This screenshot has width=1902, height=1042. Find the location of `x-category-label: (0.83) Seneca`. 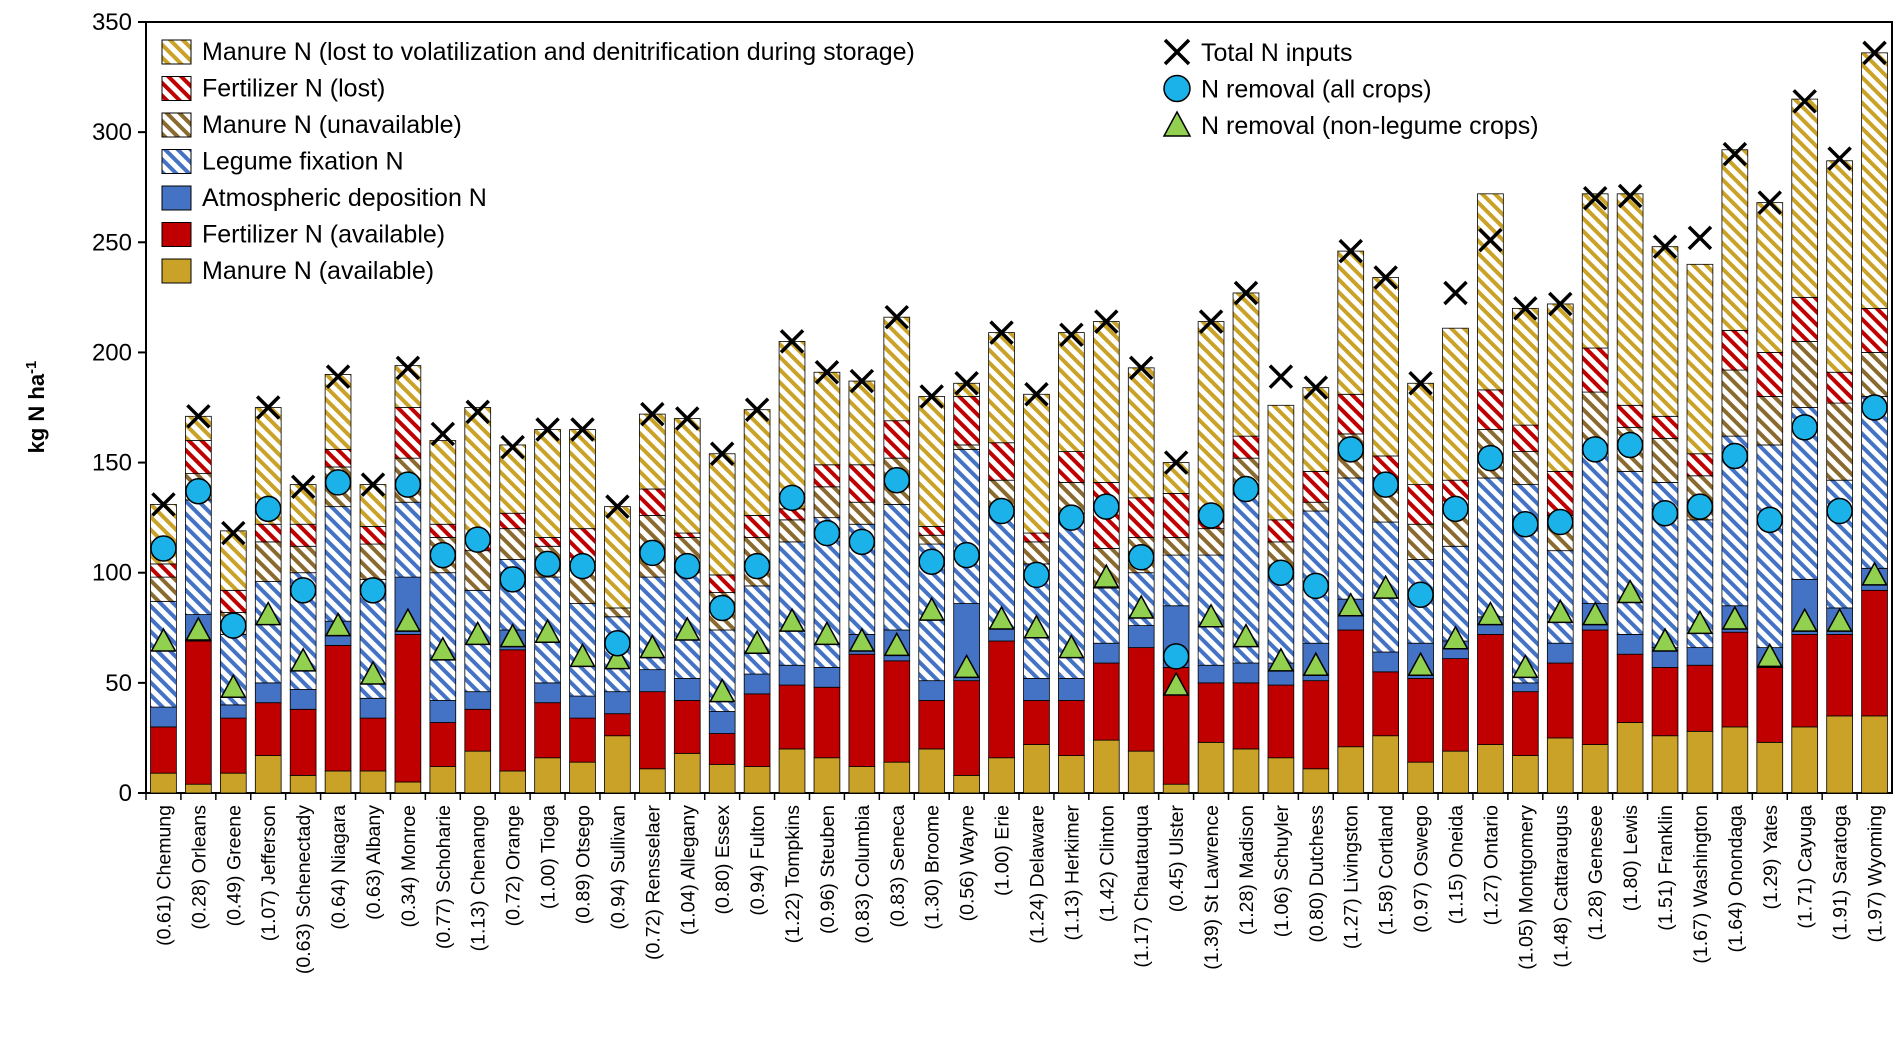

x-category-label: (0.83) Seneca is located at coordinates (898, 866).